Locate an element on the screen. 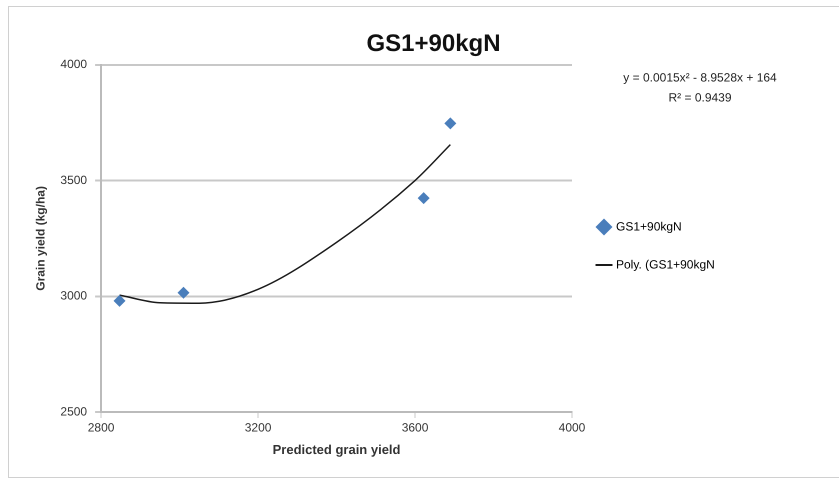 The image size is (839, 486). y-axis-title: Grain yield (kg/ha) is located at coordinates (41, 238).